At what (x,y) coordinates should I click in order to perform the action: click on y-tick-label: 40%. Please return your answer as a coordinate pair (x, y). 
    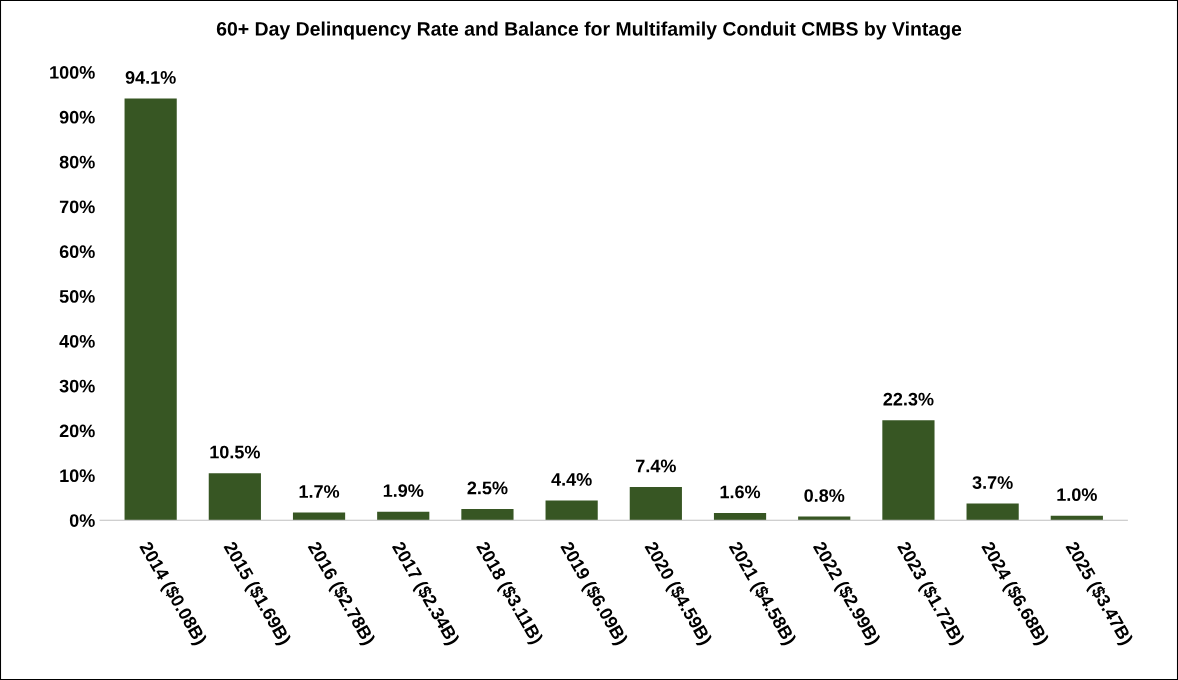
    Looking at the image, I should click on (77, 341).